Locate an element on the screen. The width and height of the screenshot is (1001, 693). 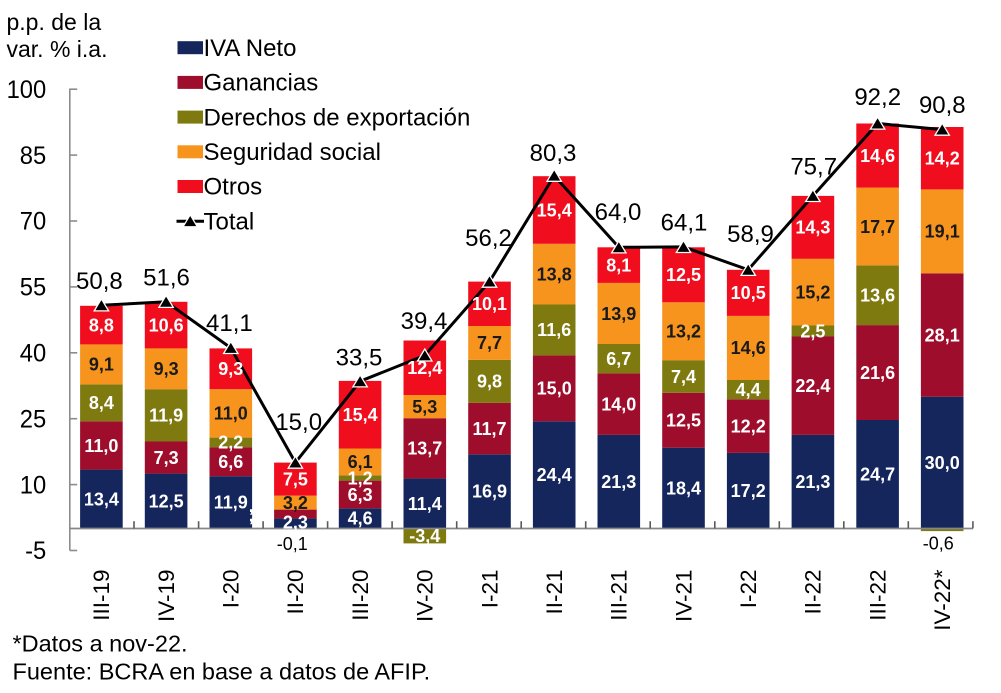
svg-text: 4,4 is located at coordinates (748, 390).